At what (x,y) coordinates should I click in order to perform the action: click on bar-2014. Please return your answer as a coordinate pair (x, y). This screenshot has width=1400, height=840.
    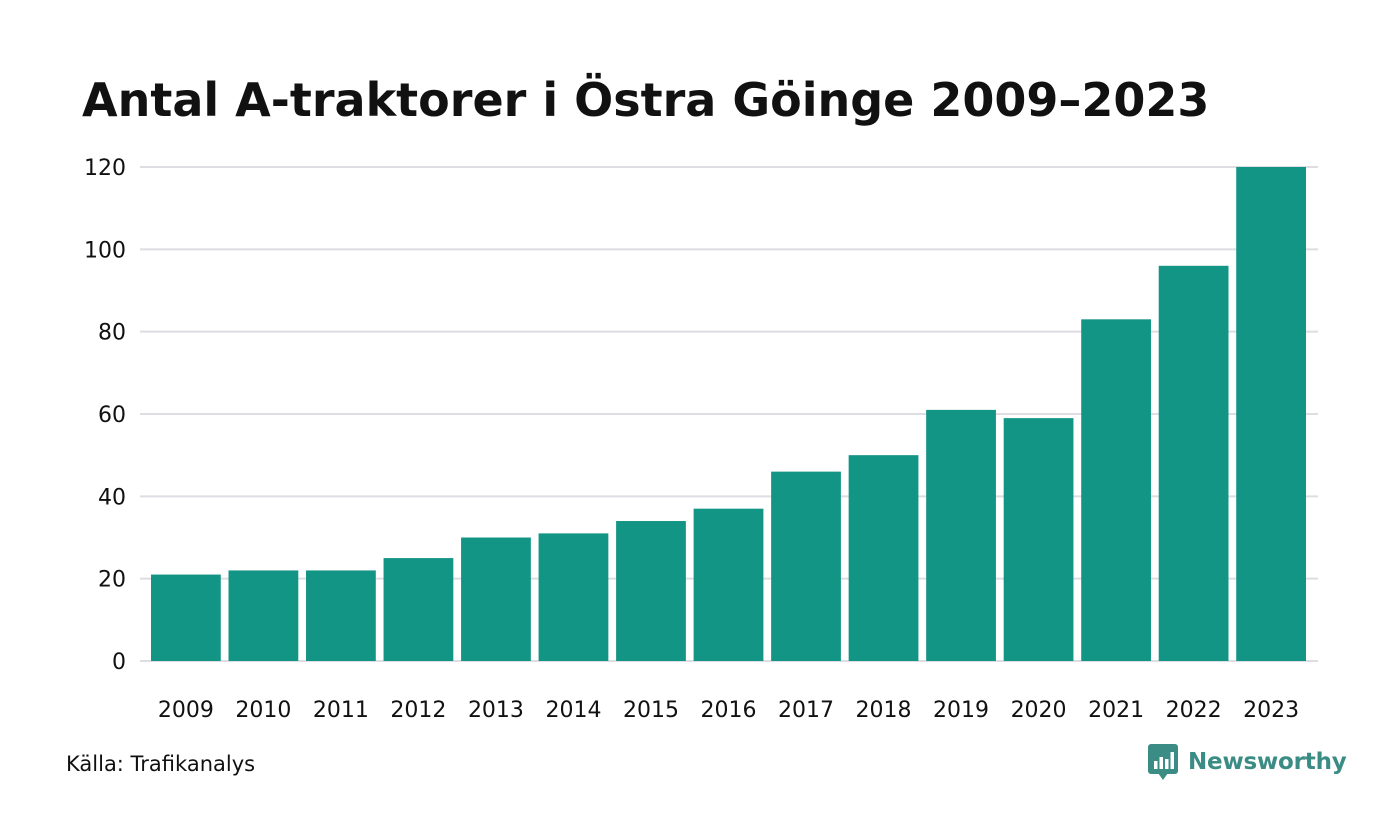
    Looking at the image, I should click on (573, 597).